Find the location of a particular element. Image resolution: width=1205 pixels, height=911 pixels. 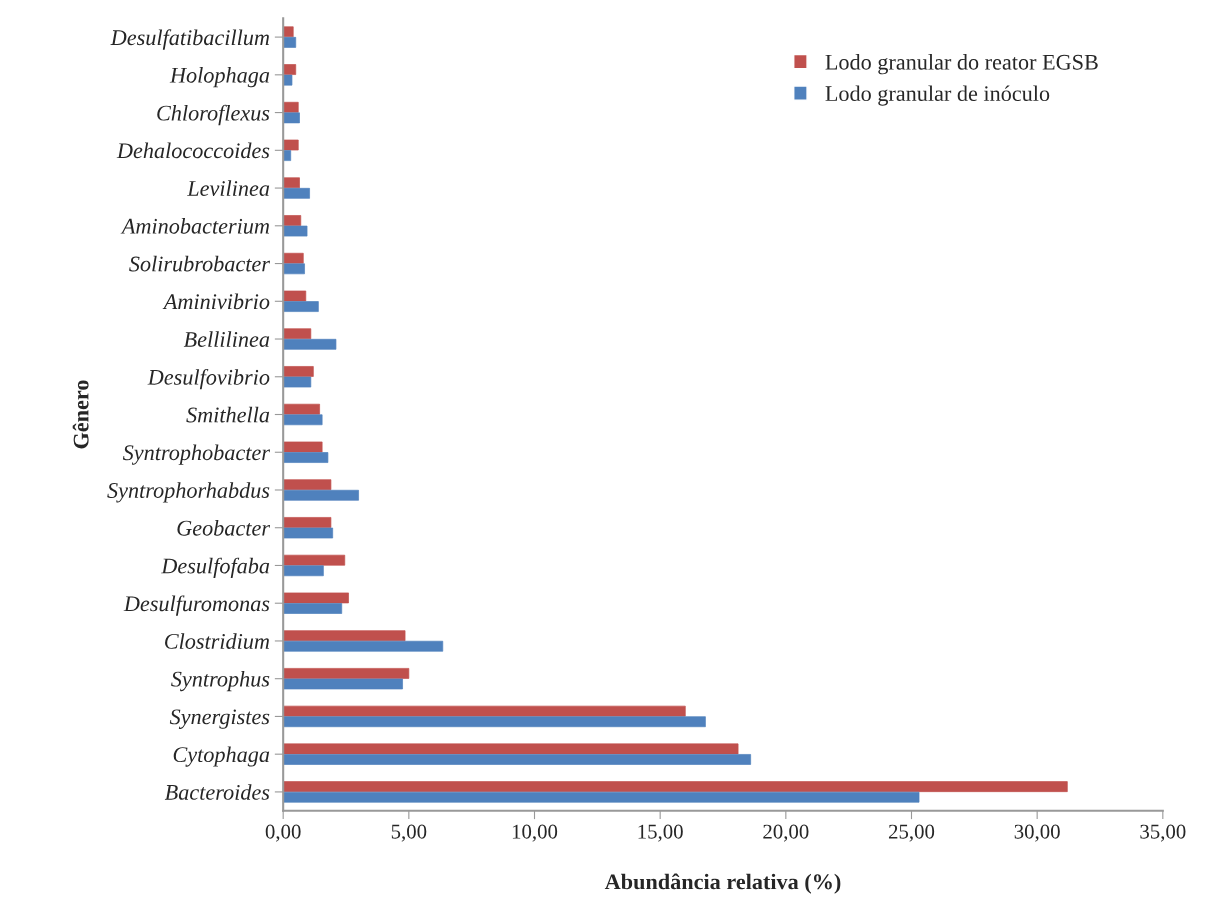

y-tick-label: Solirubrobacter is located at coordinates (200, 263).